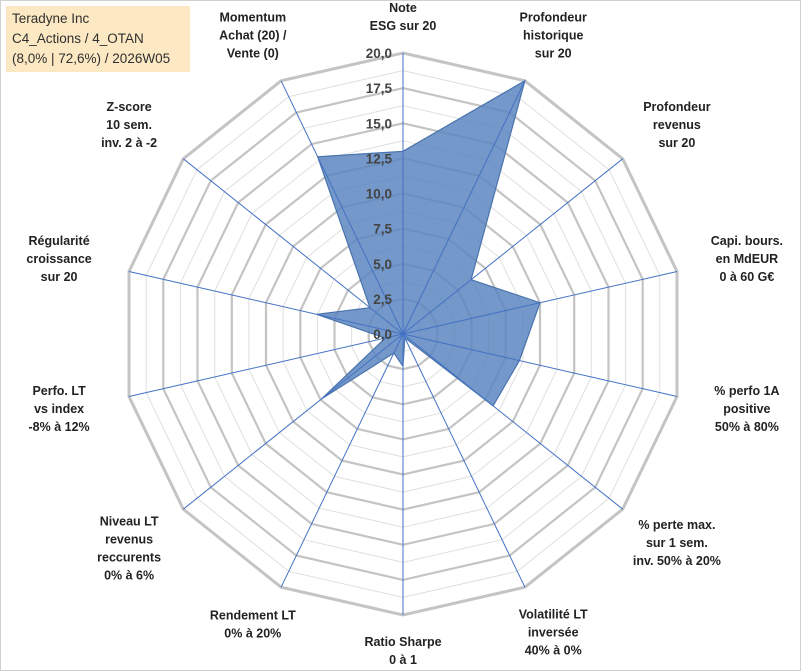 This screenshot has height=671, width=801. I want to click on title-line-stats: (8,0% | 72,6%) / 2026W05, so click(91, 58).